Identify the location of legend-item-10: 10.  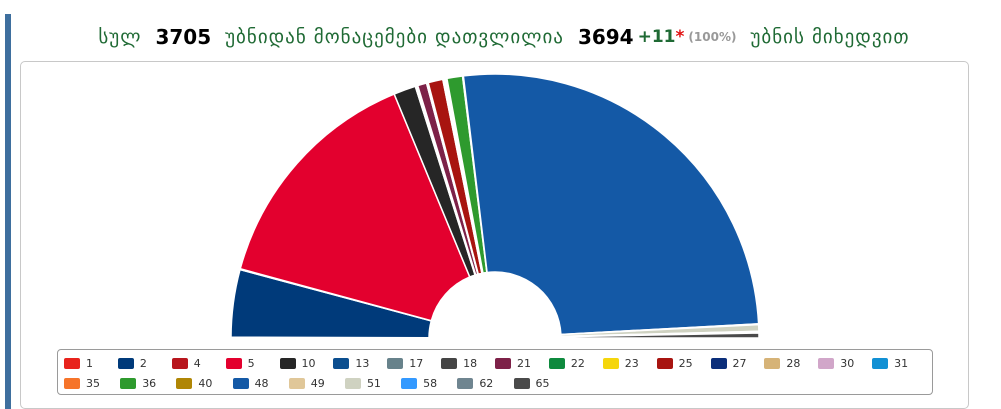
(306, 363).